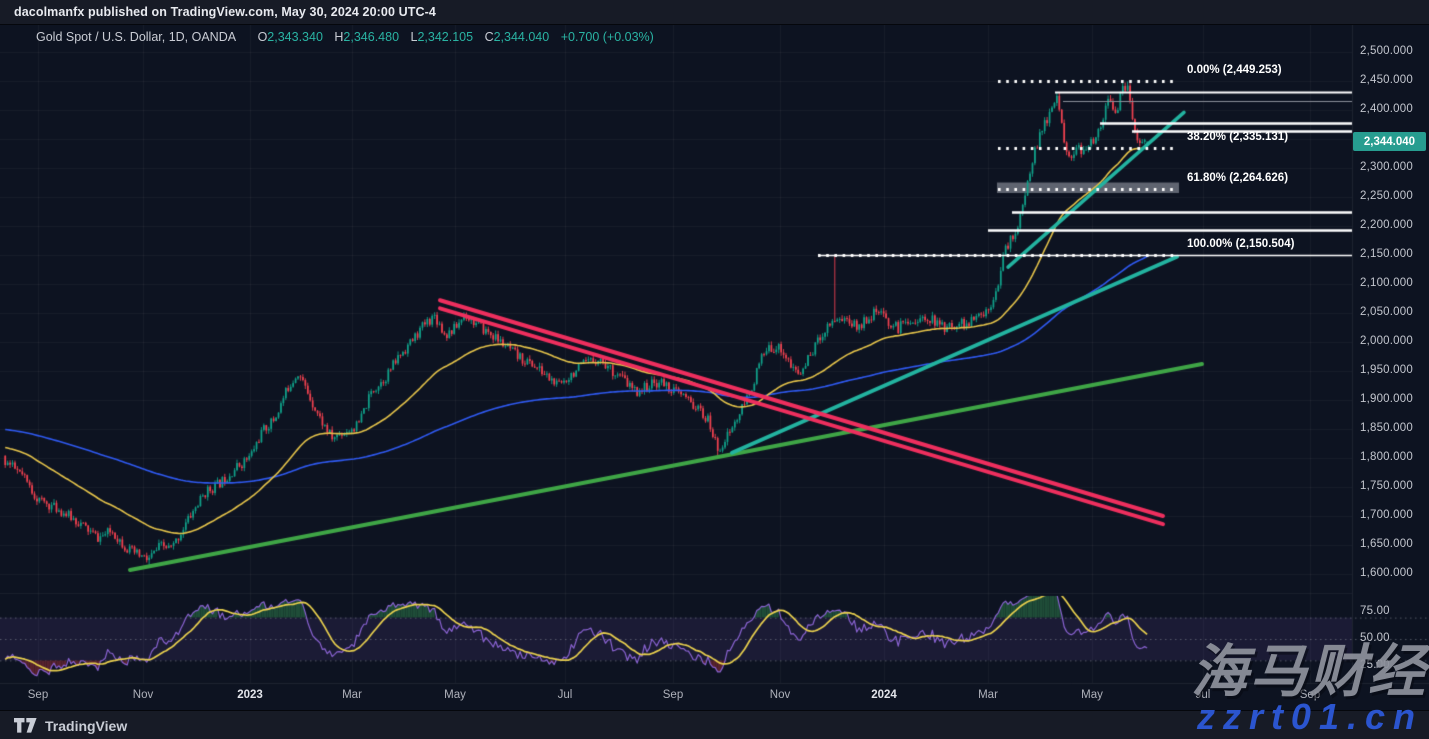 This screenshot has width=1429, height=739. What do you see at coordinates (1386, 167) in the screenshot?
I see `price-tick: 2,300.000` at bounding box center [1386, 167].